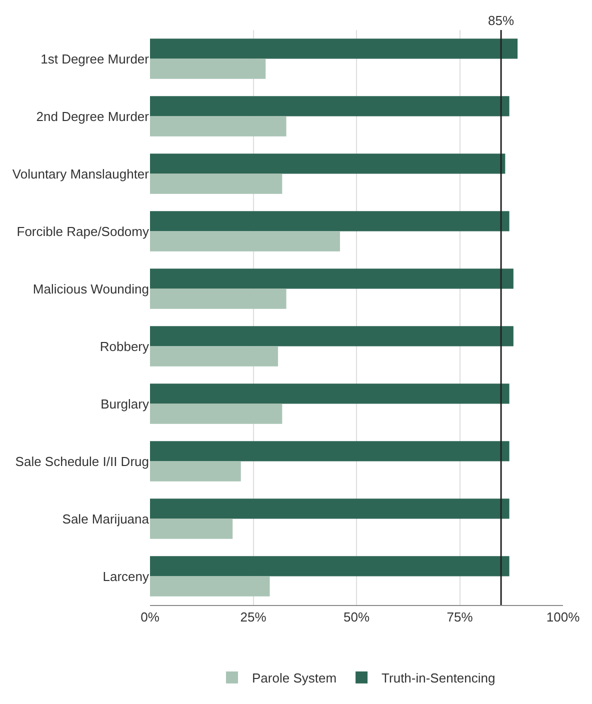 This screenshot has height=704, width=592. What do you see at coordinates (83, 231) in the screenshot?
I see `y-tick-label: Forcible Rape/Sodomy` at bounding box center [83, 231].